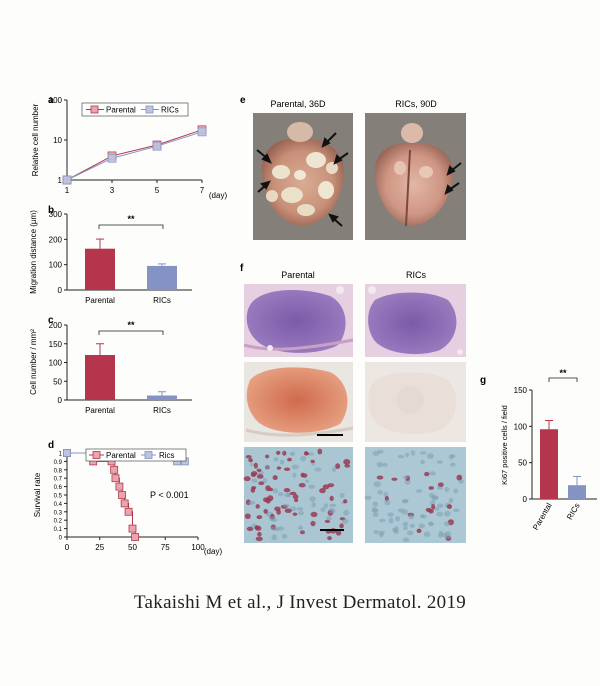  Describe the element at coordinates (67, 190) in the screenshot. I see `x-tick-label: 1` at that location.